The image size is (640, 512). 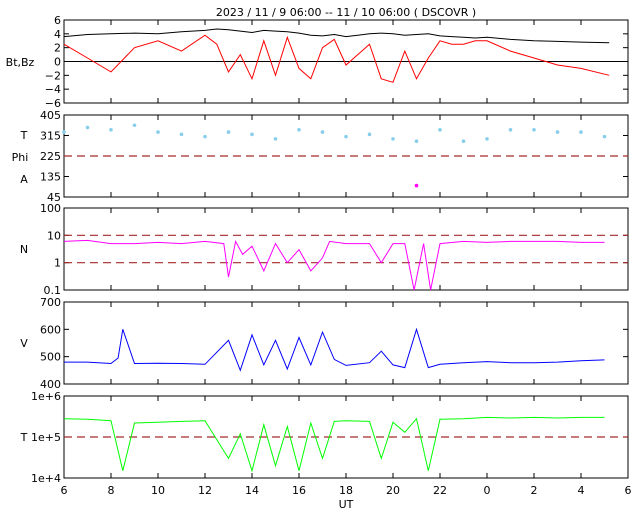 I want to click on y-tick-label: 100, so click(x=50, y=208).